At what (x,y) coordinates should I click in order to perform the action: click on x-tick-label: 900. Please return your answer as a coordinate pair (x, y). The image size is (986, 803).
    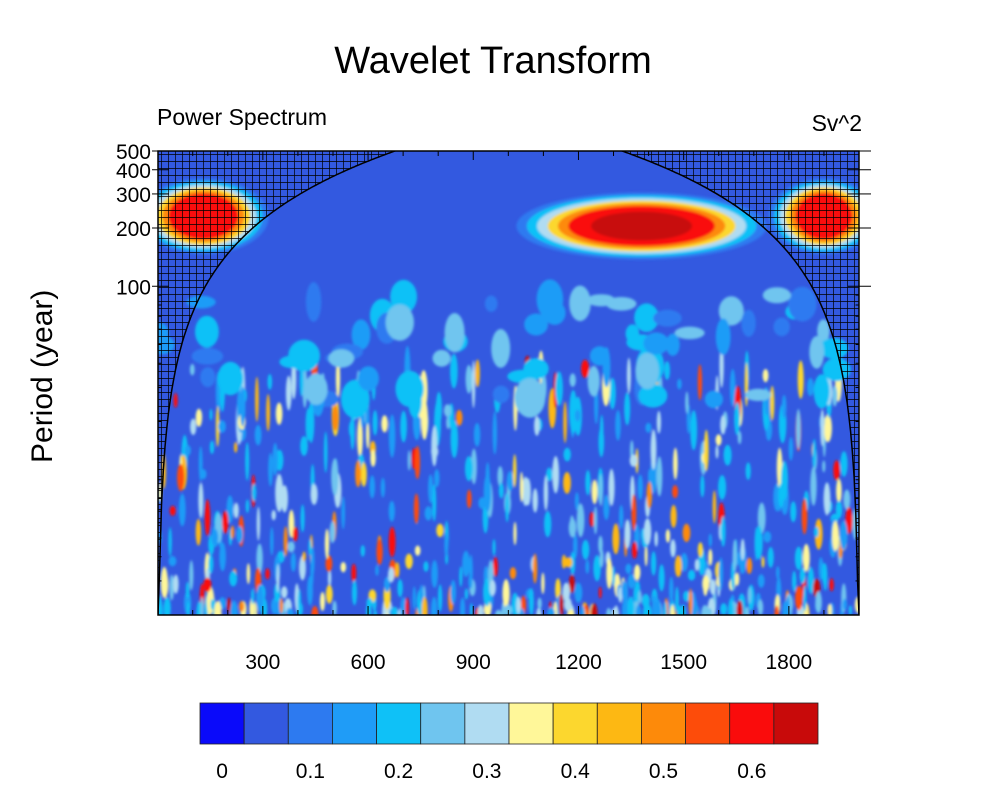
    Looking at the image, I should click on (473, 662).